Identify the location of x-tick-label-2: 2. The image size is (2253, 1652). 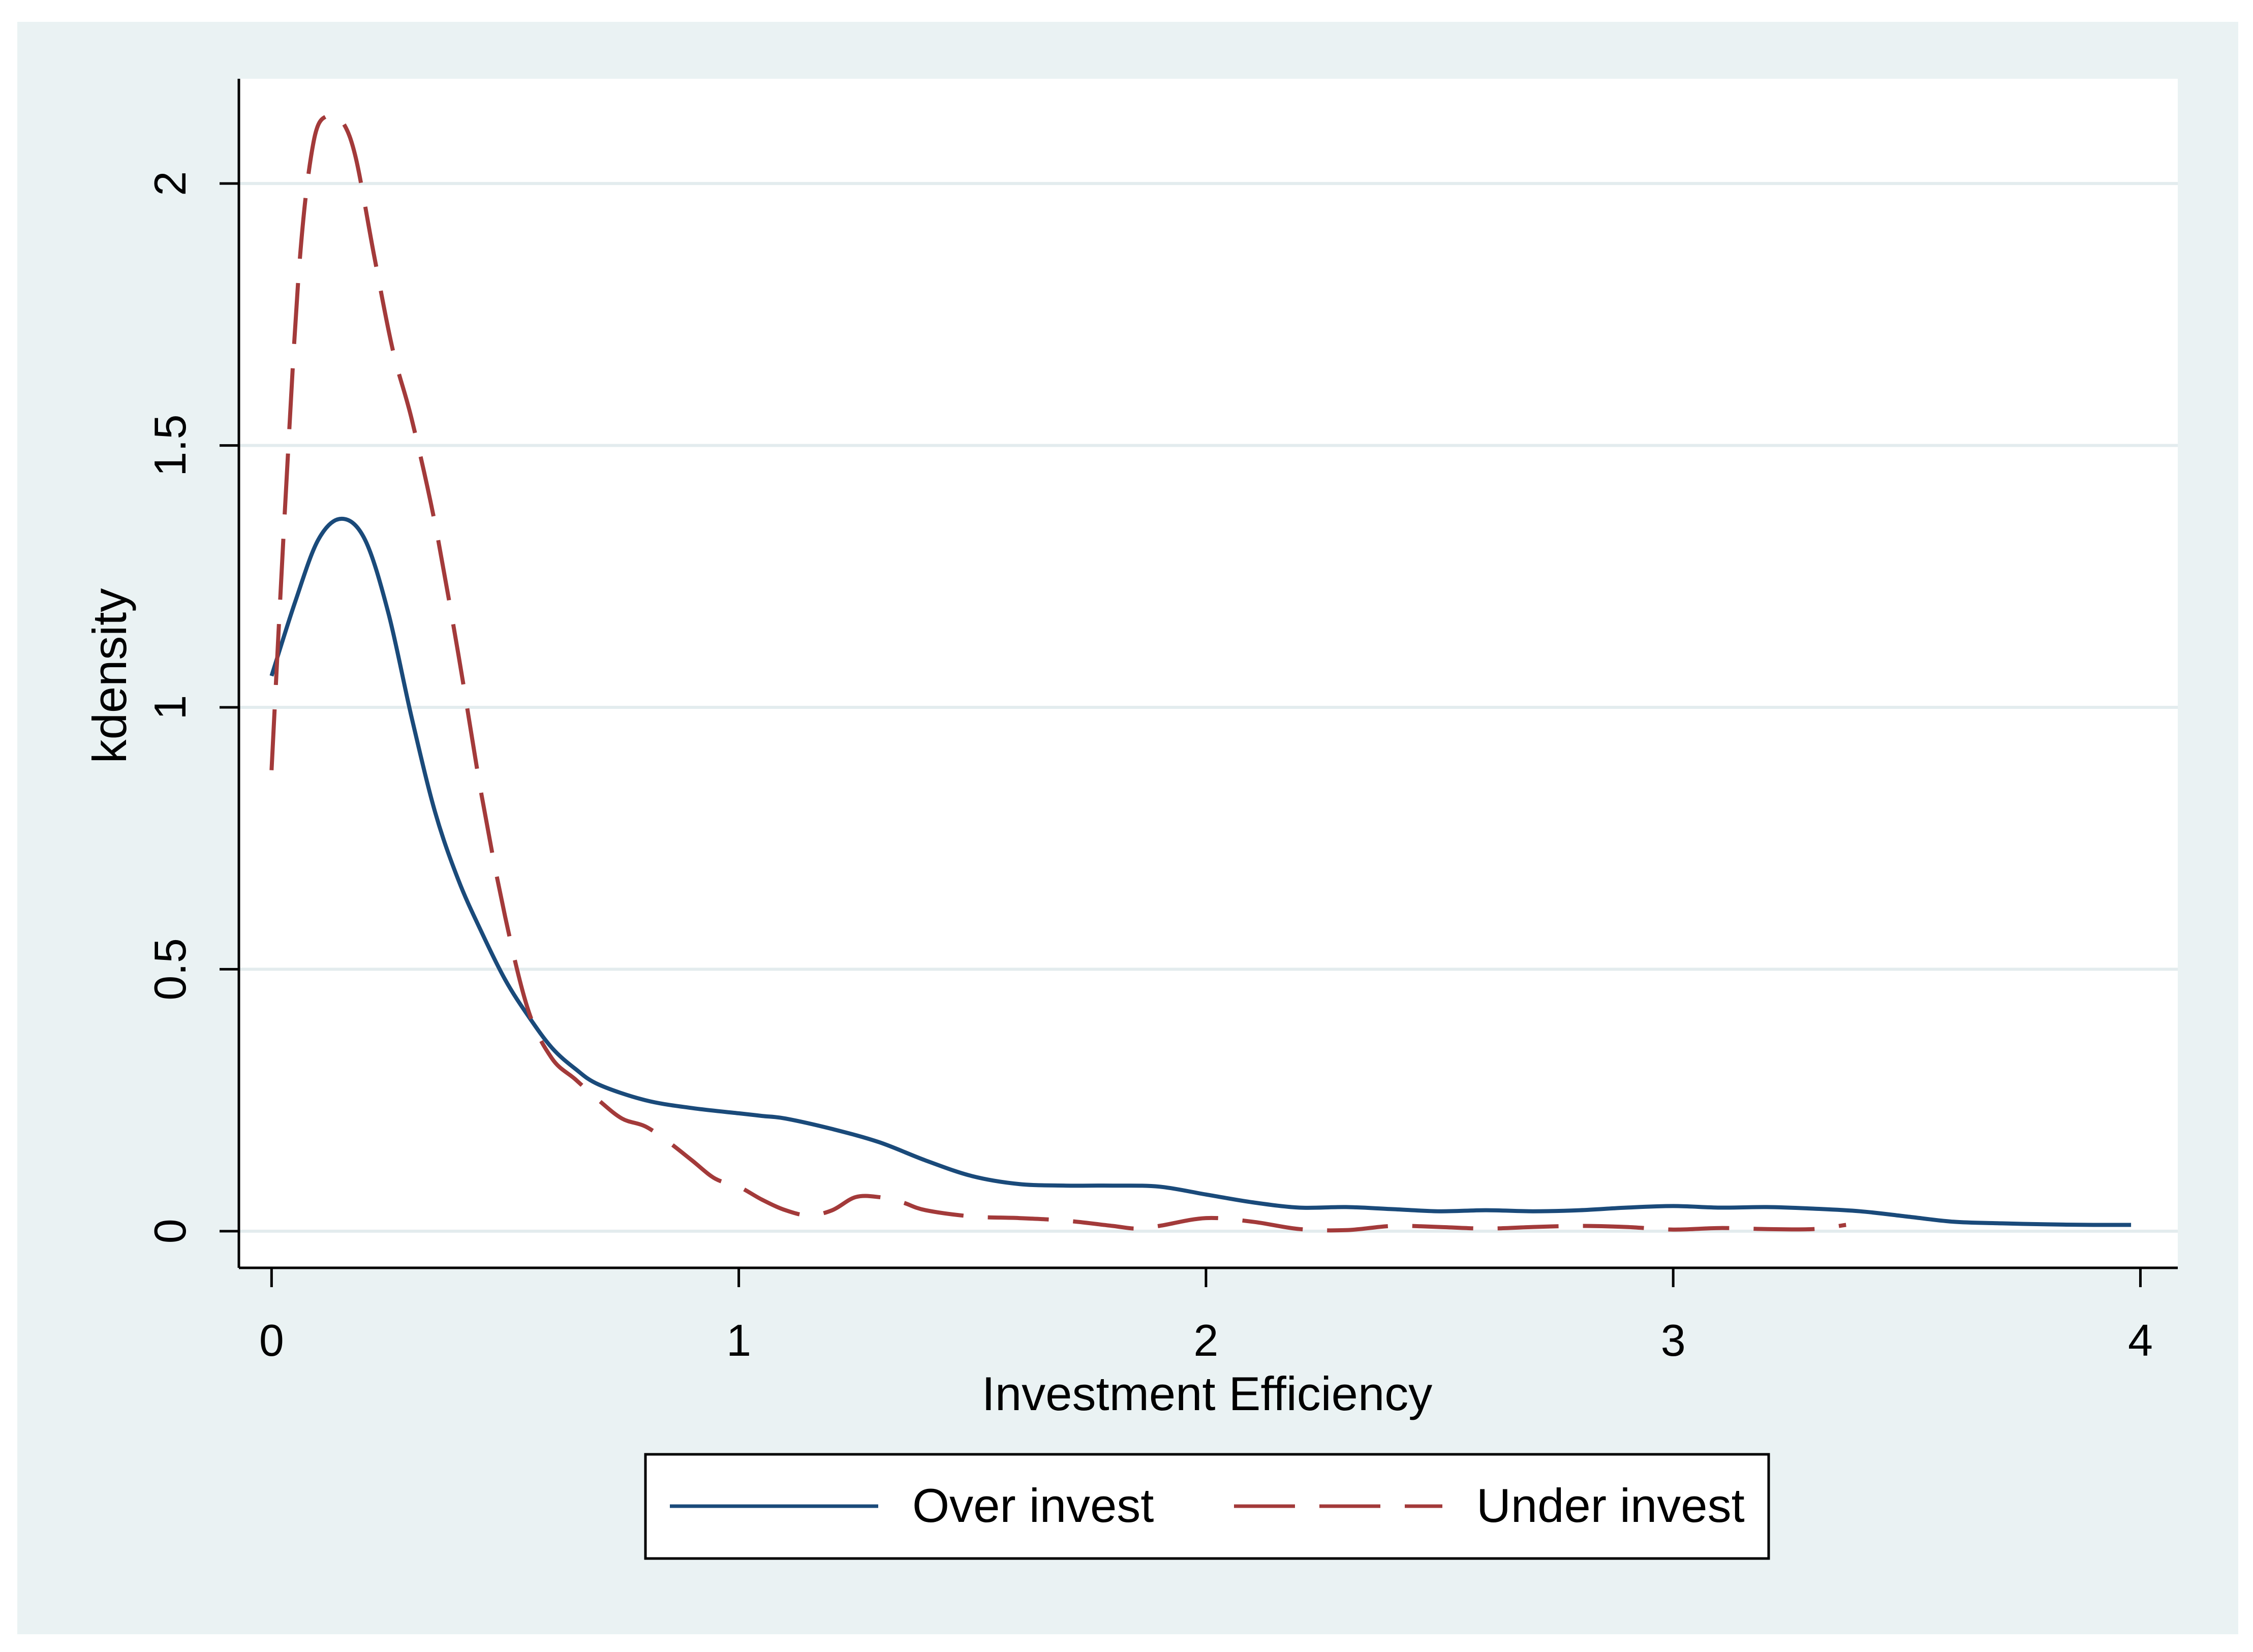
(1206, 1340).